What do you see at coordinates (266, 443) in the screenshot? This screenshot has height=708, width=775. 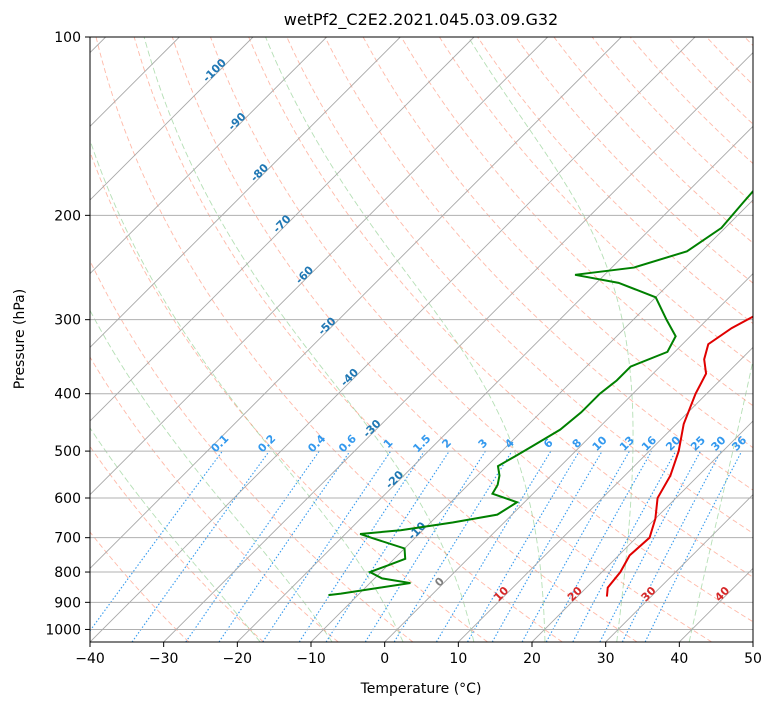 I see `mixing-ratio-label: 0.2` at bounding box center [266, 443].